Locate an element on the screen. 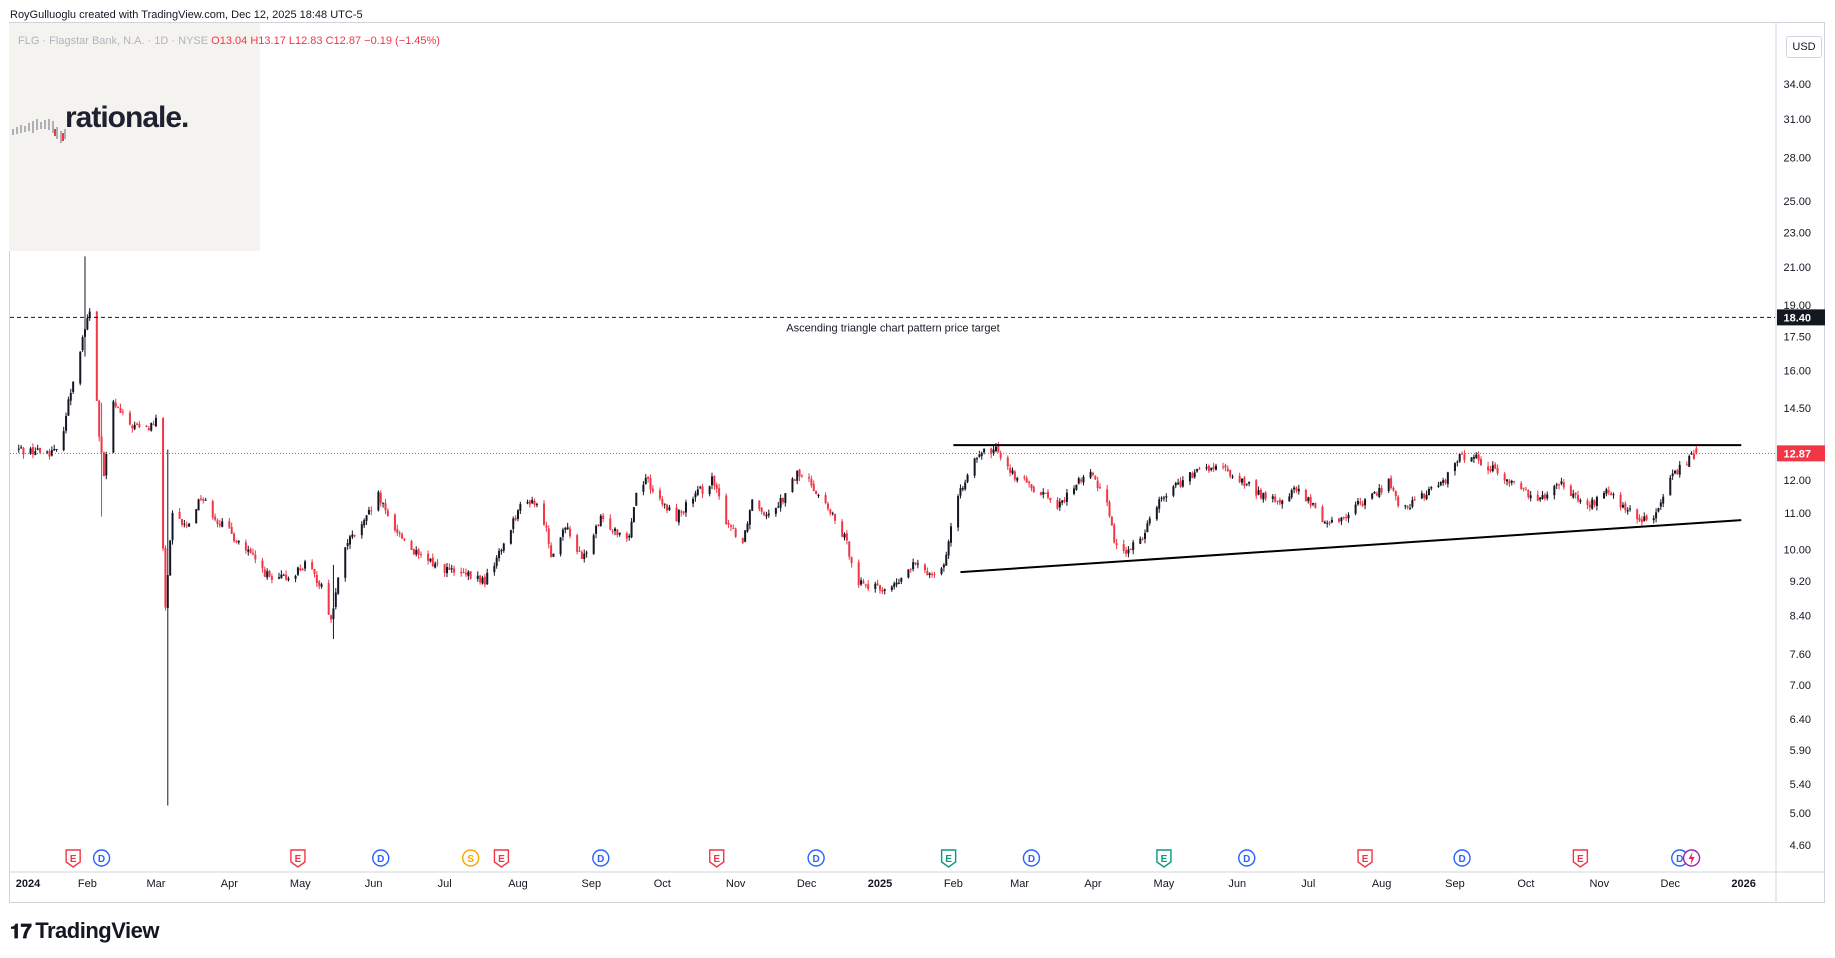  x-tick-label: Nov is located at coordinates (736, 884).